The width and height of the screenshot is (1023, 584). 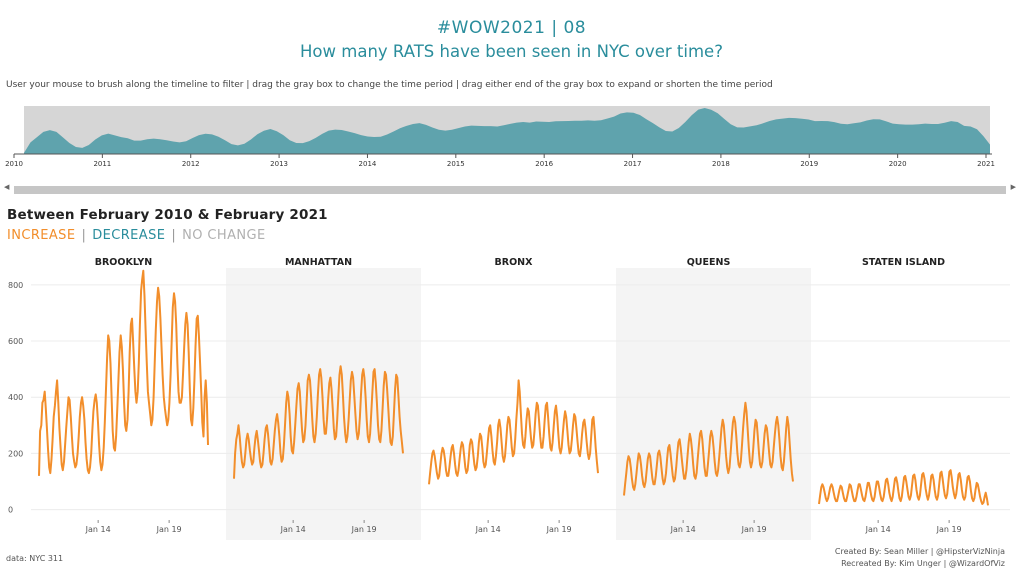 I want to click on timeline-year-label: 2015, so click(x=456, y=164).